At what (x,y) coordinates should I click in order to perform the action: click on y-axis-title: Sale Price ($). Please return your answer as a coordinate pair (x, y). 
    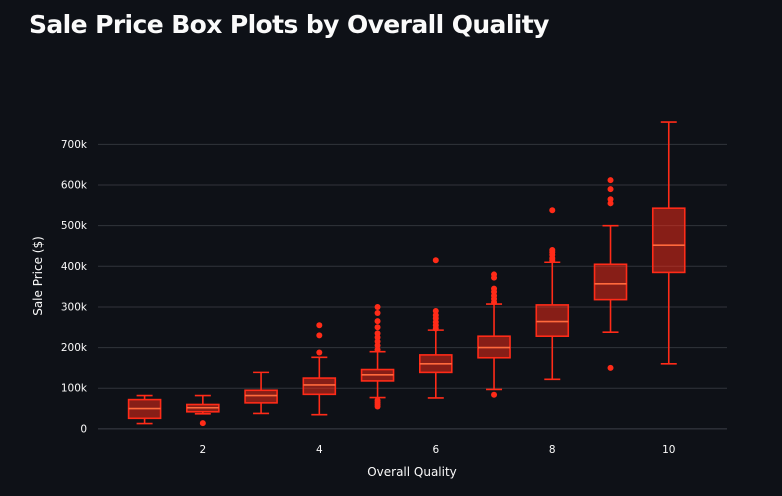
    Looking at the image, I should click on (38, 276).